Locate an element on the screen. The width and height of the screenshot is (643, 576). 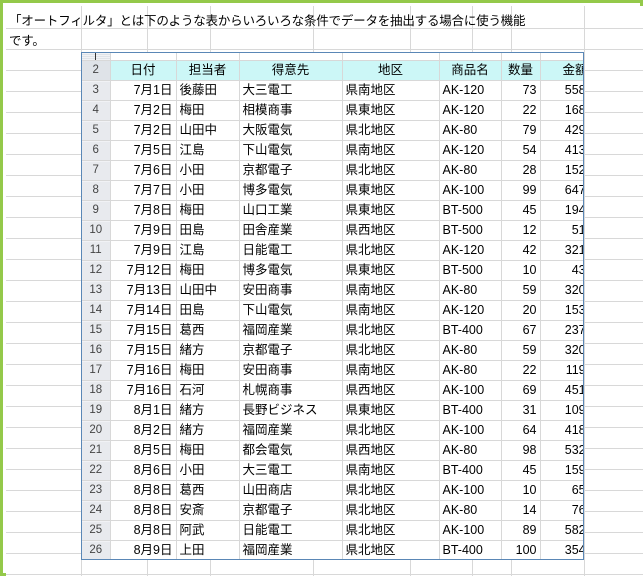
cell-rep: 阿武 is located at coordinates (208, 530).